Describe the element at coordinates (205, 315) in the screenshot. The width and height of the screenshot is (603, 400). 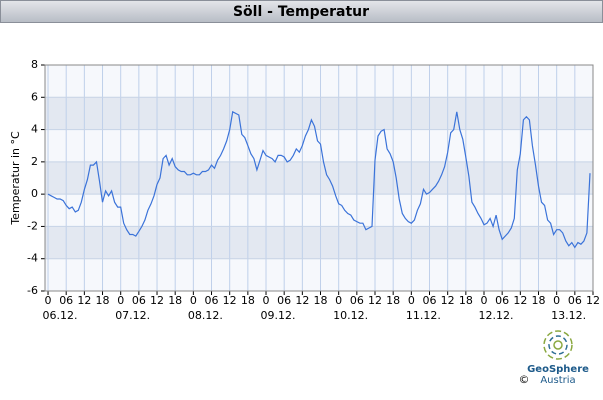
I see `x-day-label: 08.12.` at that location.